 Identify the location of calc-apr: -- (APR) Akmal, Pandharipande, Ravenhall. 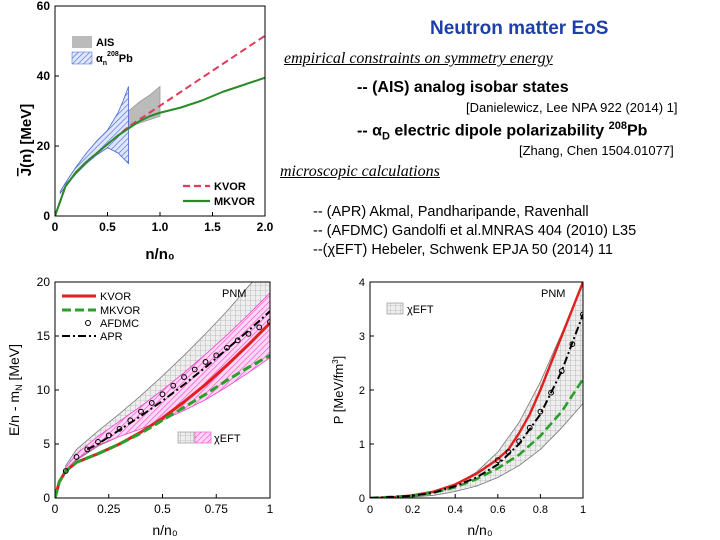
(451, 212).